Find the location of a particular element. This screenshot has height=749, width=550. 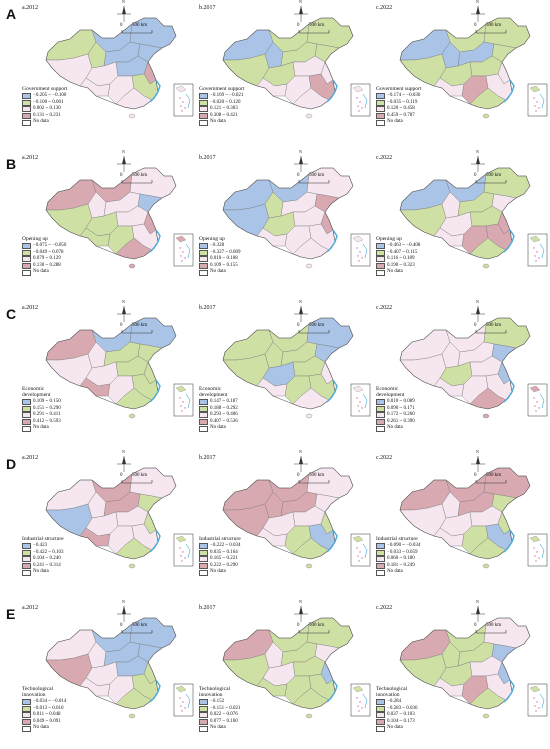

legend-item: −0.049 ~ 0.078 is located at coordinates (44, 253).